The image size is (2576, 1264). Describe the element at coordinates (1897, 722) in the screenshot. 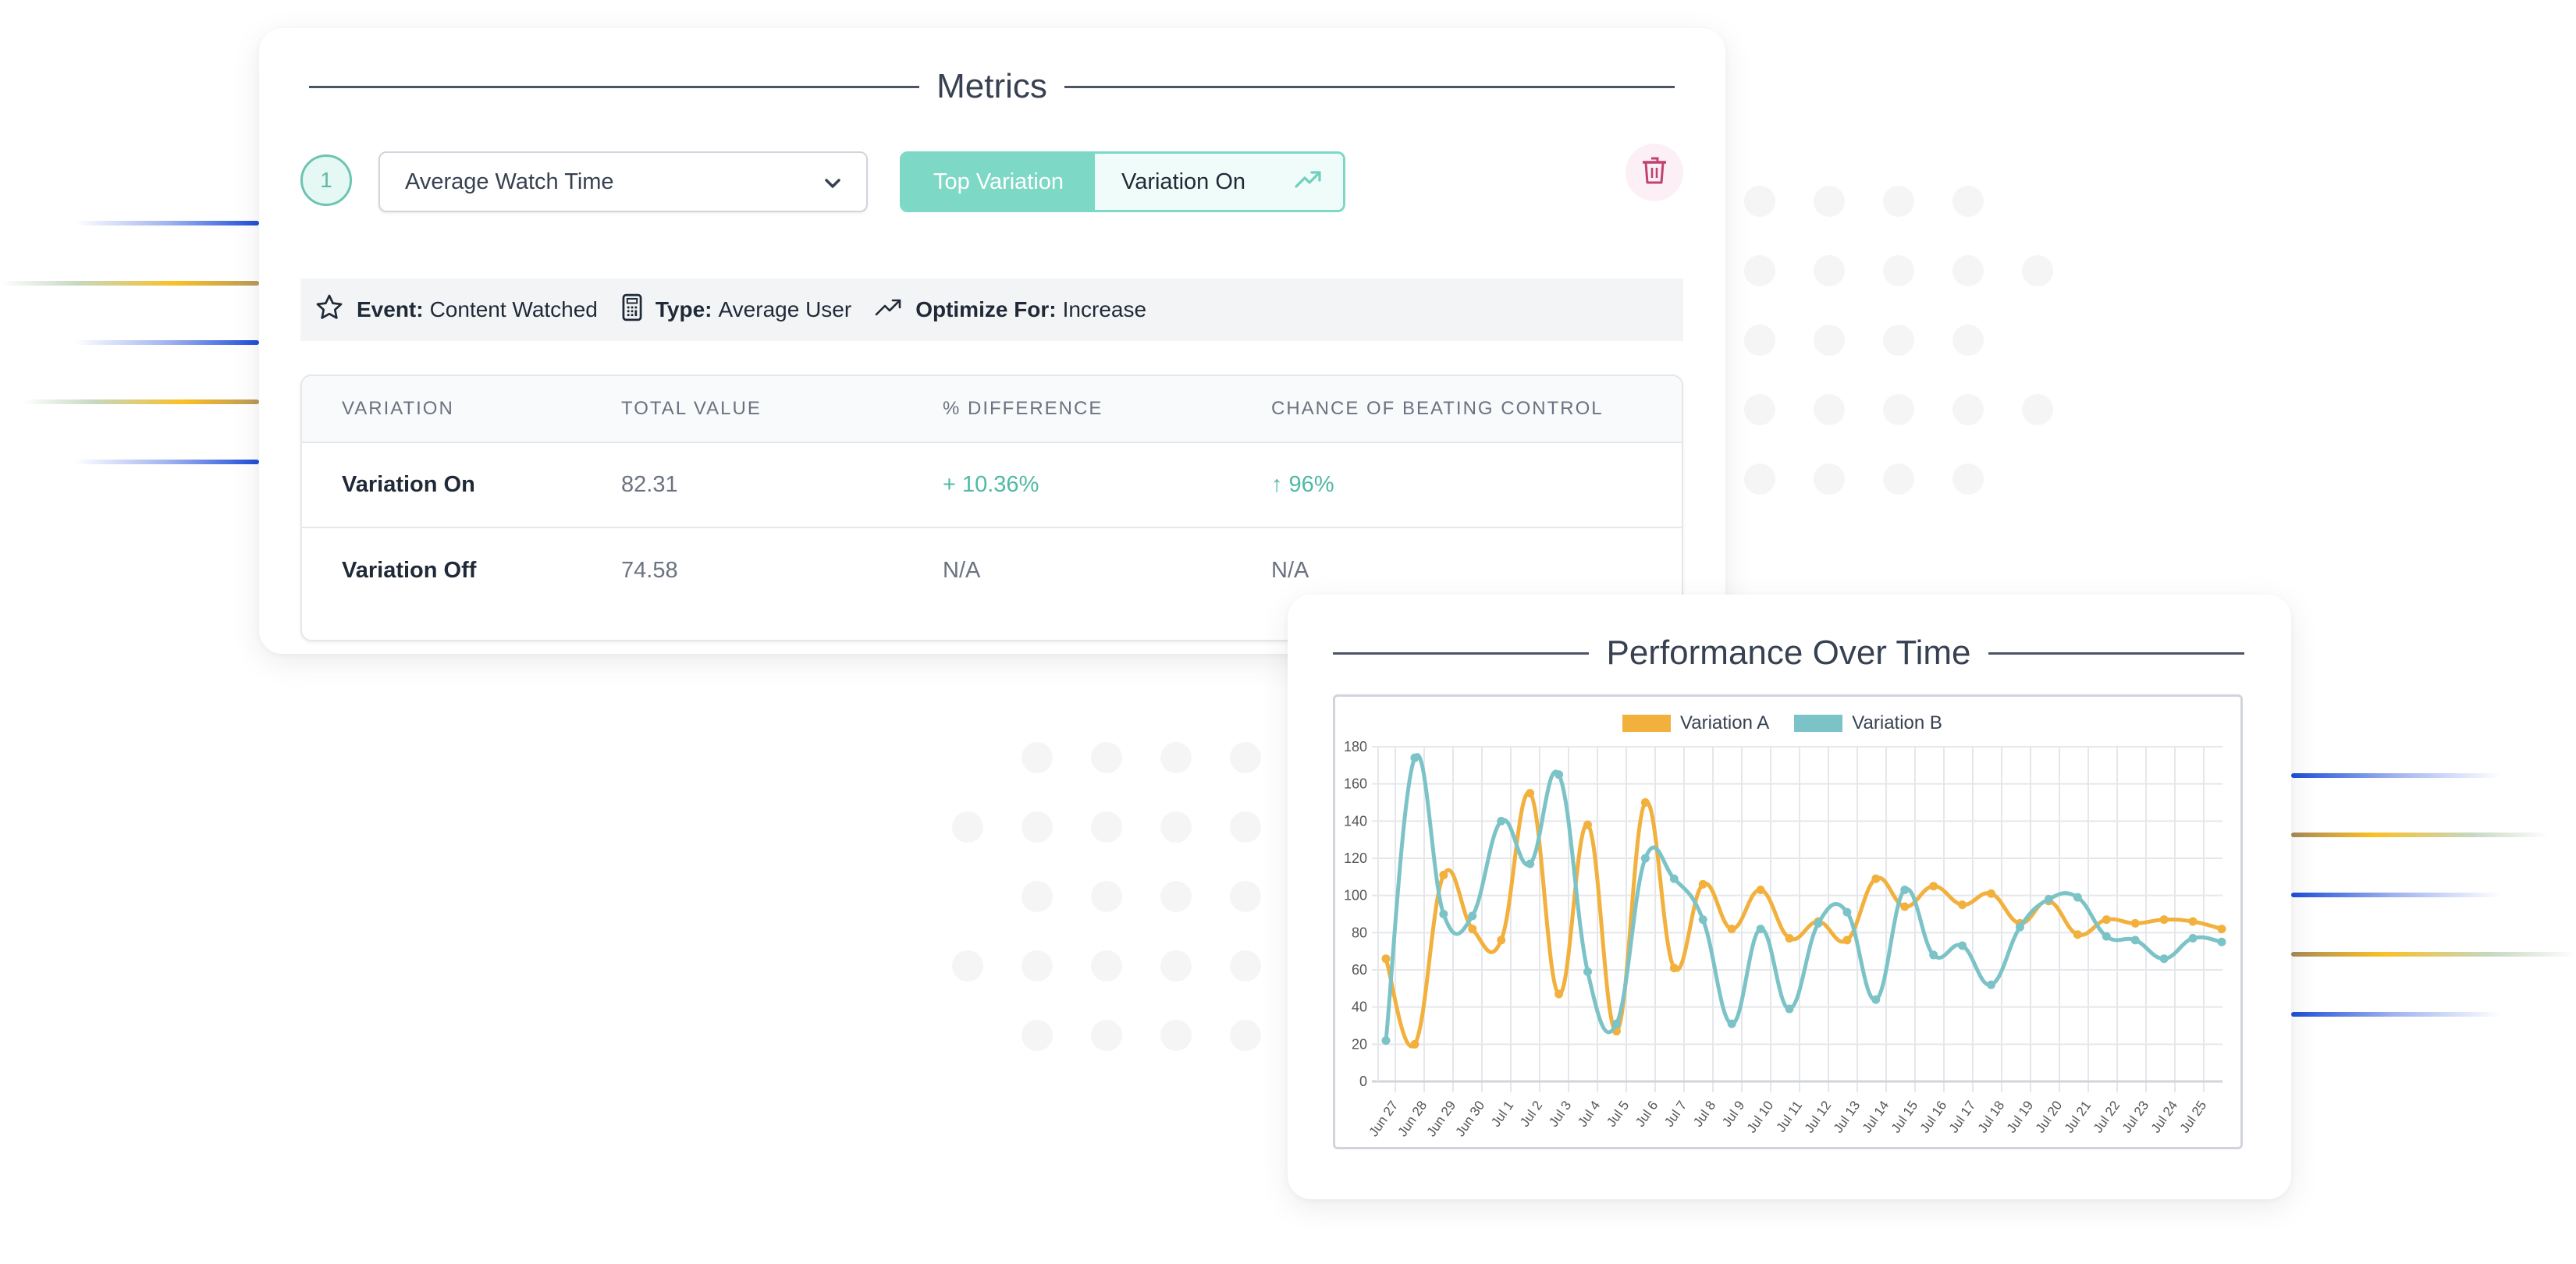

I see `legend-label-variation-b: Variation B` at that location.